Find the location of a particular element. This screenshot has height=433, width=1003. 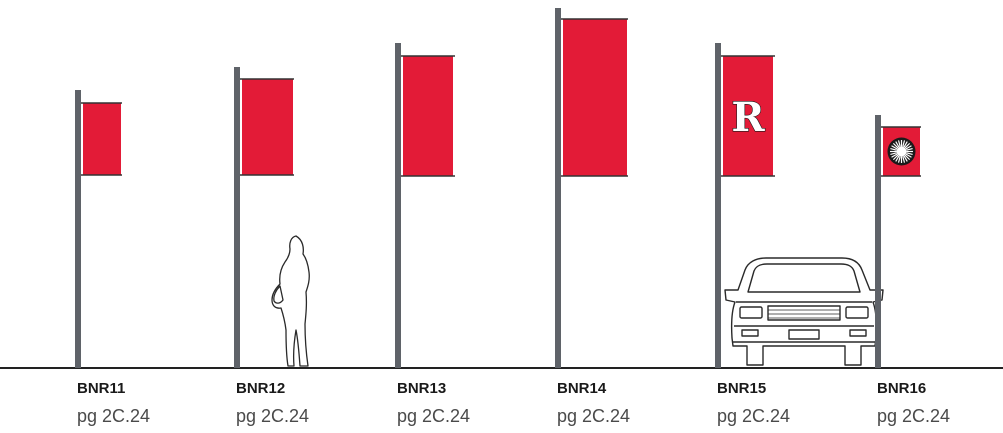

page-ref-bnr15: pg 2C.24 is located at coordinates (754, 416).